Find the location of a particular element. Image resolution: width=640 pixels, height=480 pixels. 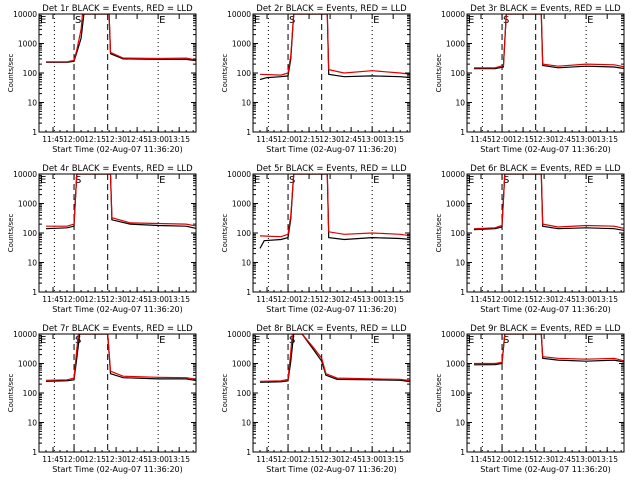

chart-title: Det 4r BLACK = Events, RED = LLD is located at coordinates (117, 169).